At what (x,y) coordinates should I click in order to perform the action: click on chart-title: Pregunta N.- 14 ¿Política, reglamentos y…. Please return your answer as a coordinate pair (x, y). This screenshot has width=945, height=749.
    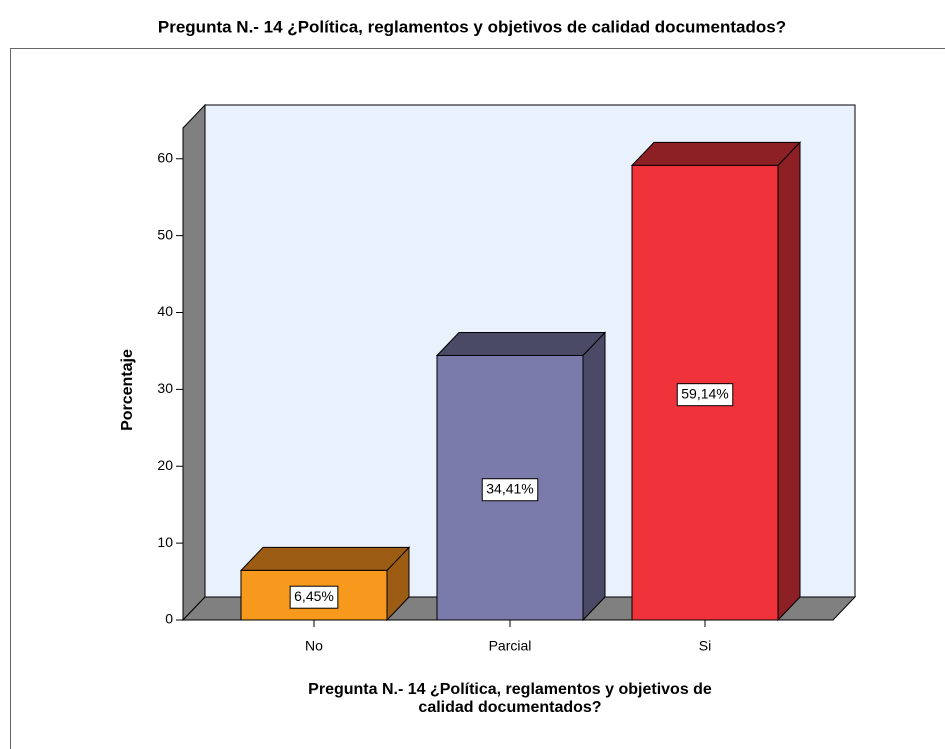
    Looking at the image, I should click on (472, 26).